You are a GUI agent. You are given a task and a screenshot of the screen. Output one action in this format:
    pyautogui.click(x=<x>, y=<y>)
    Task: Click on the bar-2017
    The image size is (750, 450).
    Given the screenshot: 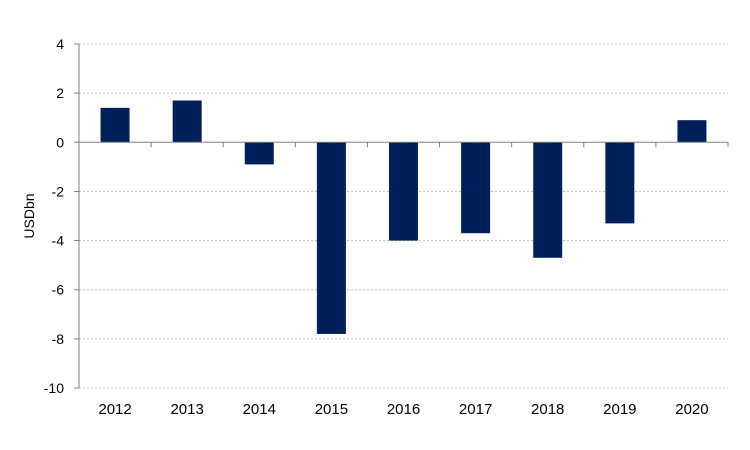 What is the action you would take?
    pyautogui.click(x=476, y=188)
    